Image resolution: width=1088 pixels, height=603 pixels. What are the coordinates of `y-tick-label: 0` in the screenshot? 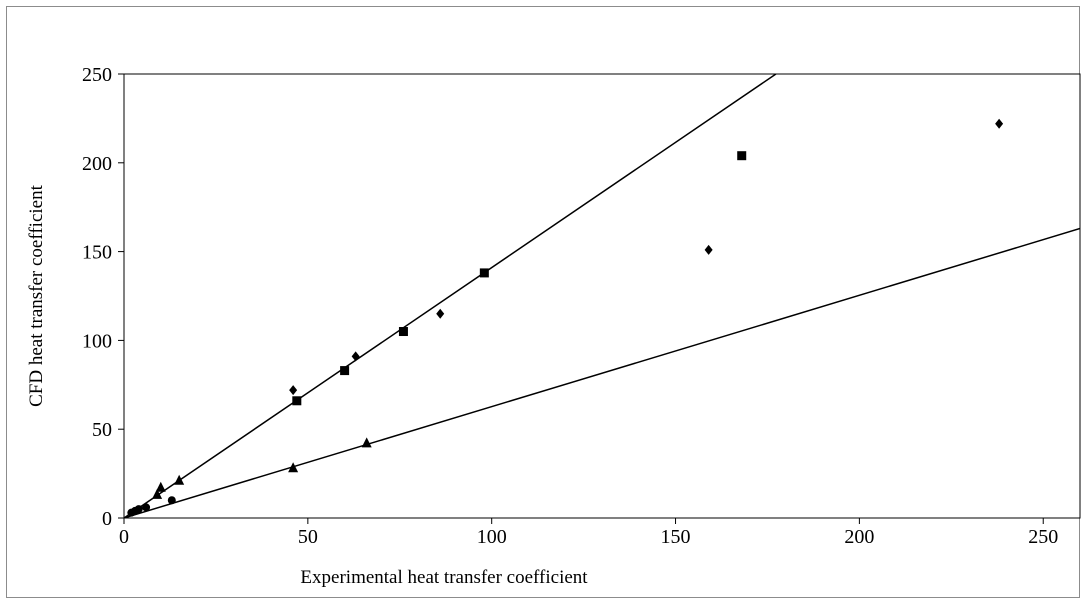 It's located at (107, 519).